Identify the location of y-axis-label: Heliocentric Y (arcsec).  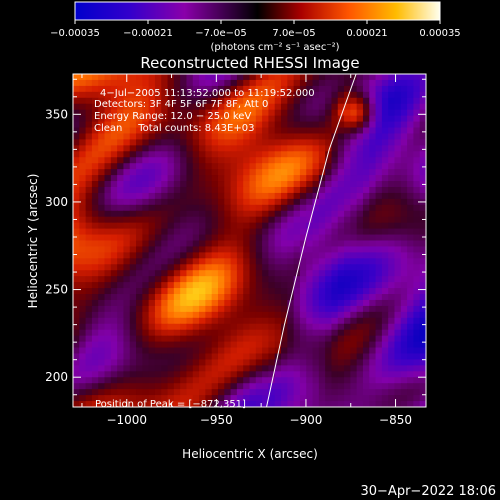
(33, 241).